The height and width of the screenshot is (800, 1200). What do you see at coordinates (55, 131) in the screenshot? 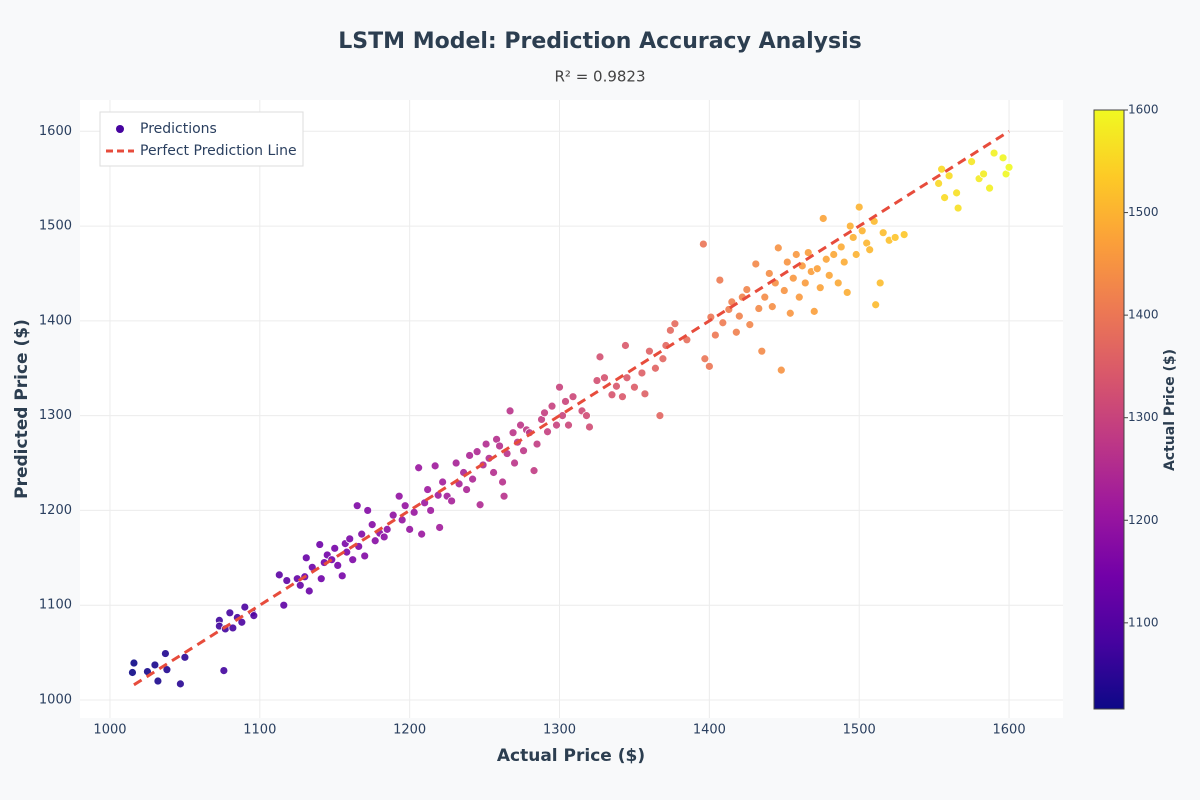
I see `y-tick-label: 1600` at bounding box center [55, 131].